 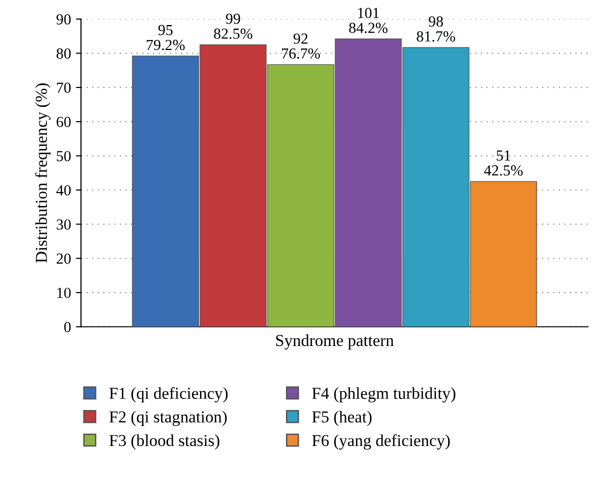 What do you see at coordinates (301, 46) in the screenshot?
I see `data-label: 92 76.7%` at bounding box center [301, 46].